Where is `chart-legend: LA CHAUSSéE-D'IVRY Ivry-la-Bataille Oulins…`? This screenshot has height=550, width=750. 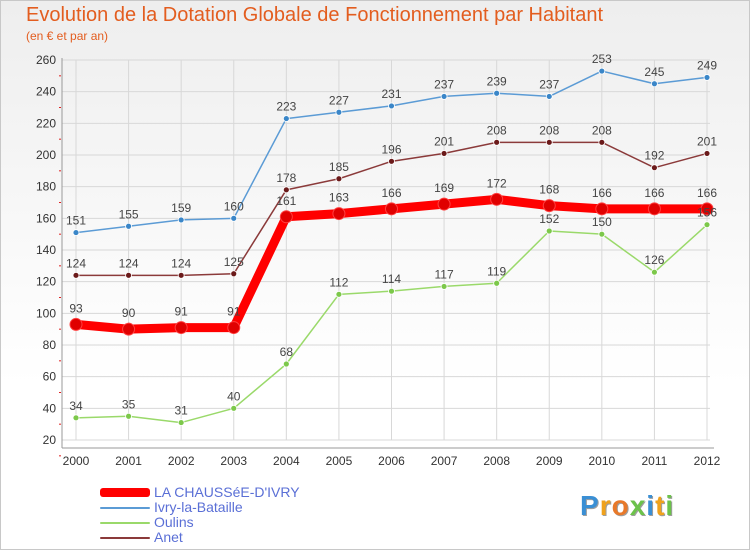 chart-legend: LA CHAUSSéE-D'IVRY Ivry-la-Bataille Oulins… is located at coordinates (225, 514).